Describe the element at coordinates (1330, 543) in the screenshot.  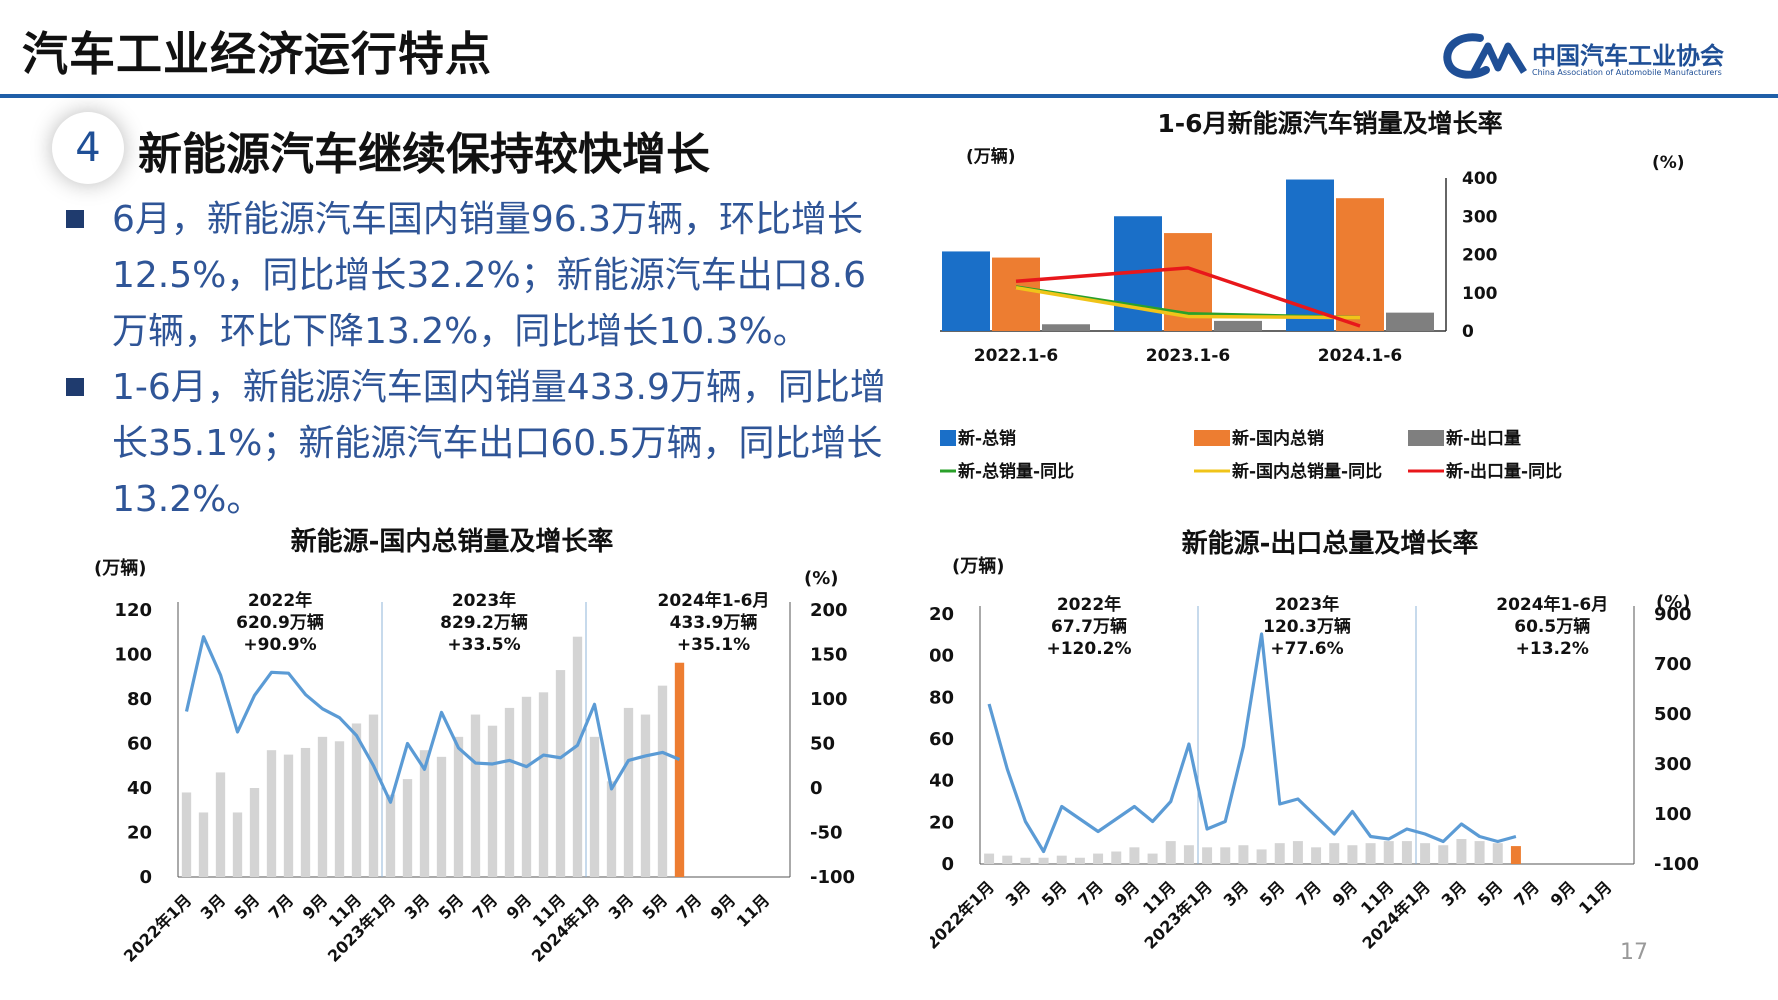
I see `chart-title: 新能源-出口总量及增长率` at that location.